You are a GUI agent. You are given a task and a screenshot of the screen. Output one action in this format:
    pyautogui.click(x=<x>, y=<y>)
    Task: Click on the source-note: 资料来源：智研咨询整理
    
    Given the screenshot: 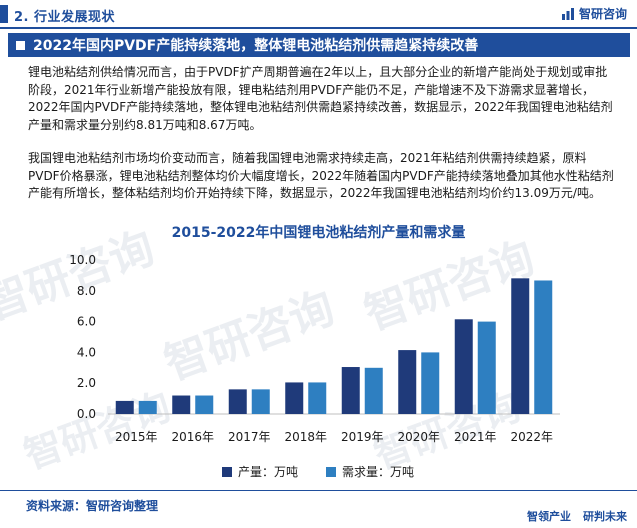 What is the action you would take?
    pyautogui.click(x=92, y=506)
    